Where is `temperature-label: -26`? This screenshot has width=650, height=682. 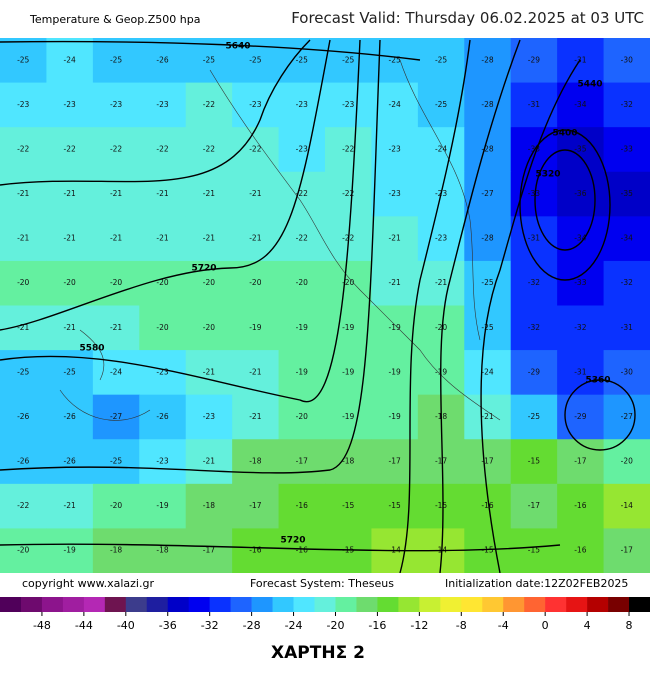 temperature-label: -26 is located at coordinates (162, 416).